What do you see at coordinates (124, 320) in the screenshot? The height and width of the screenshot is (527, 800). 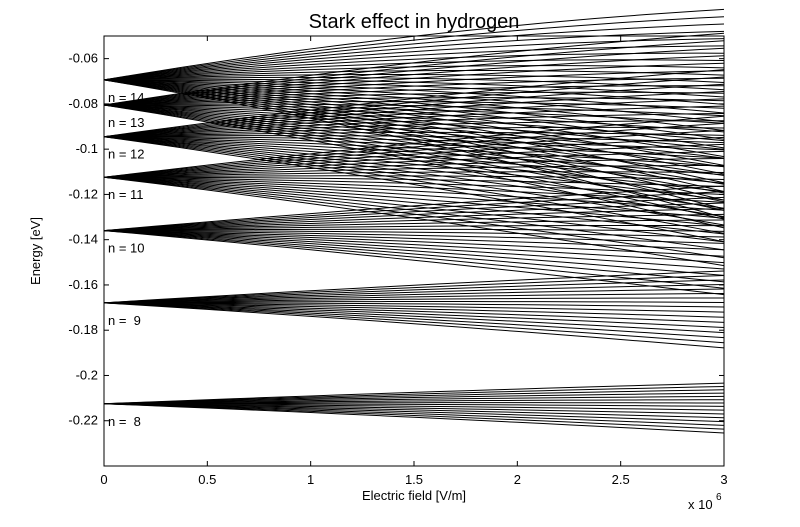 I see `level-label-n9: n = 9` at bounding box center [124, 320].